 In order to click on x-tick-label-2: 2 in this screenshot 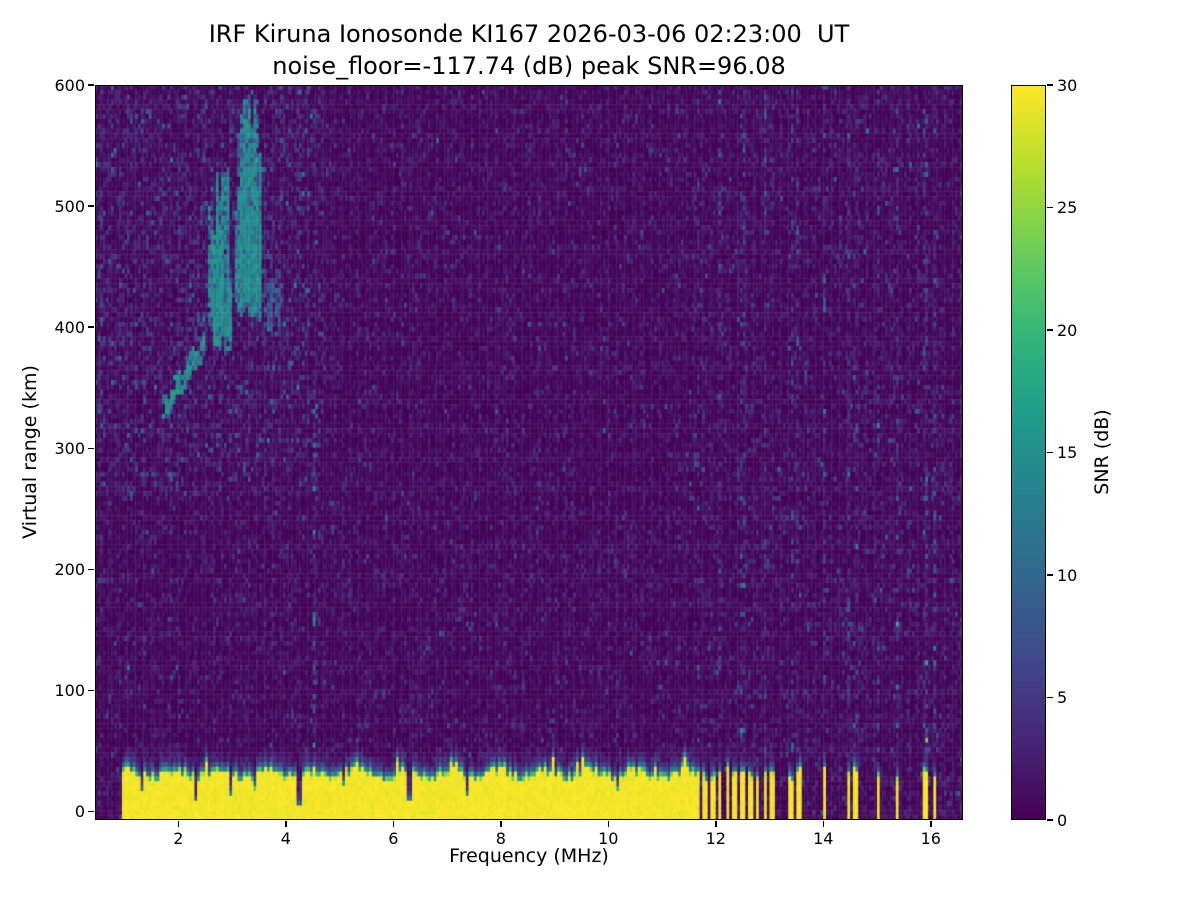, I will do `click(178, 838)`.